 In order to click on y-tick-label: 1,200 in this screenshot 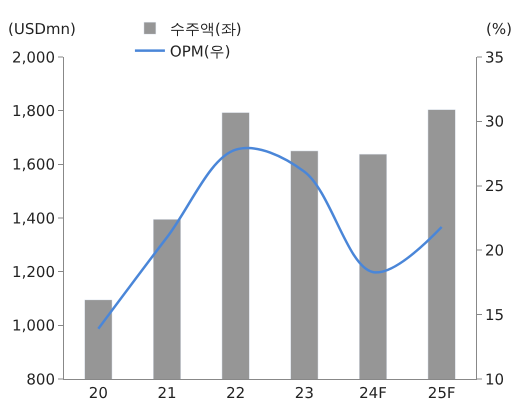, I will do `click(33, 271)`.